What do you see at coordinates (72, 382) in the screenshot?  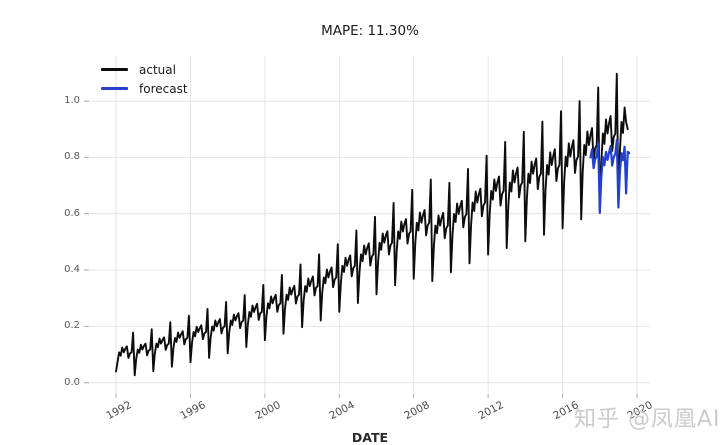 I see `y-tick-label: 0.0` at bounding box center [72, 382].